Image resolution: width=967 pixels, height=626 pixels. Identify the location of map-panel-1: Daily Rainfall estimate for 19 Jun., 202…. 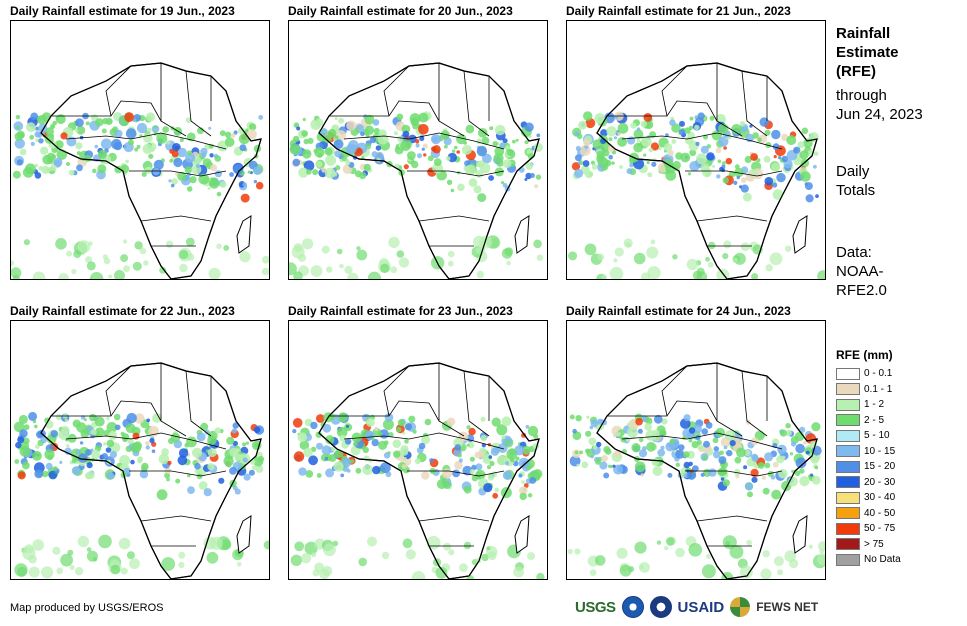
(140, 141).